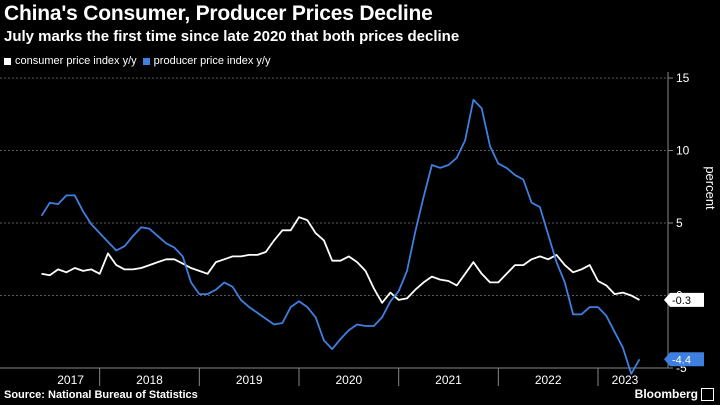 This screenshot has width=720, height=405. Describe the element at coordinates (679, 223) in the screenshot. I see `y-tick-label: 5` at that location.